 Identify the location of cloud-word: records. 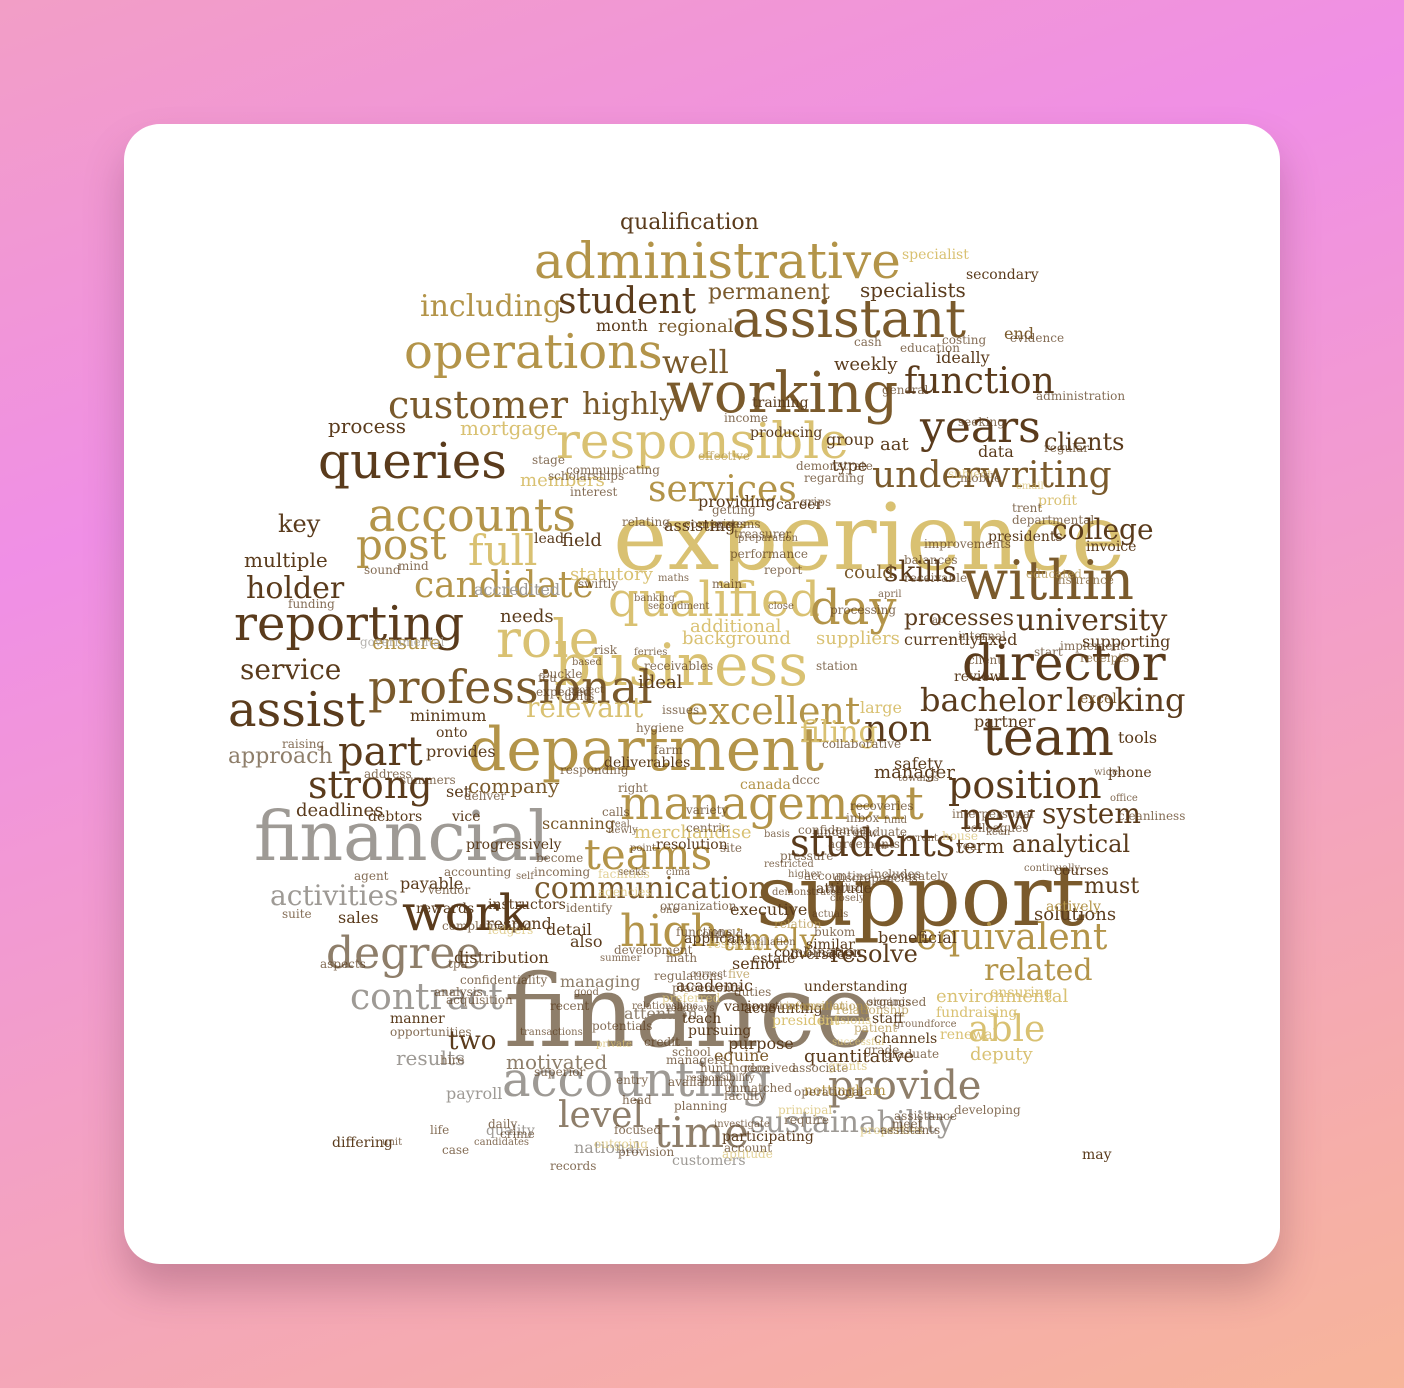
(573, 1166).